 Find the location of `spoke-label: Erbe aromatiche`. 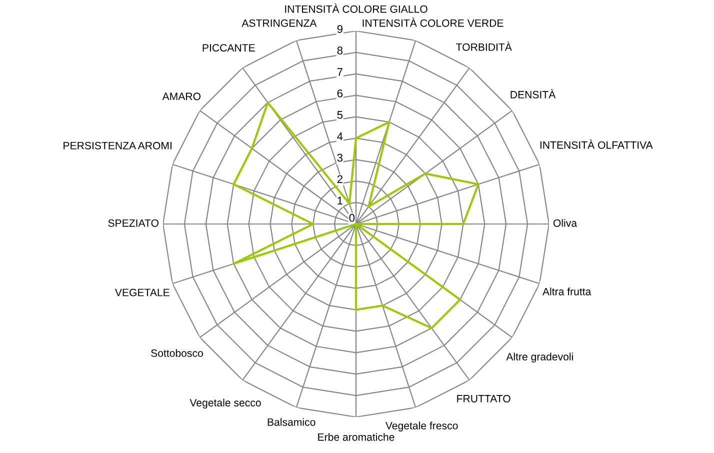

spoke-label: Erbe aromatiche is located at coordinates (356, 437).